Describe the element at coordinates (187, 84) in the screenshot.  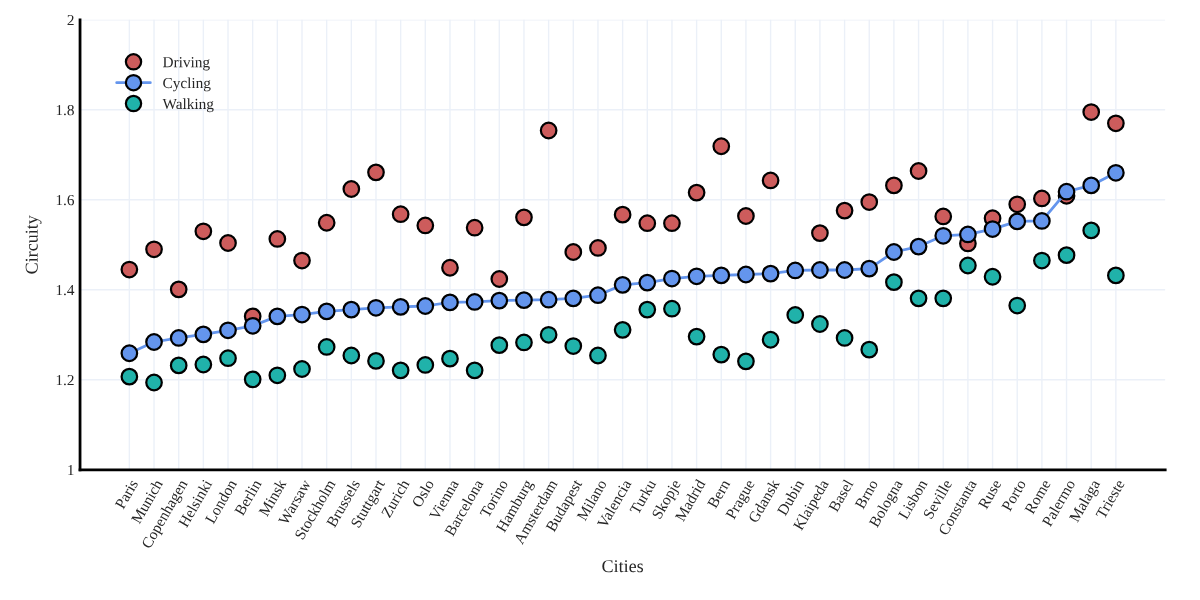
I see `legend-label: Cycling` at that location.